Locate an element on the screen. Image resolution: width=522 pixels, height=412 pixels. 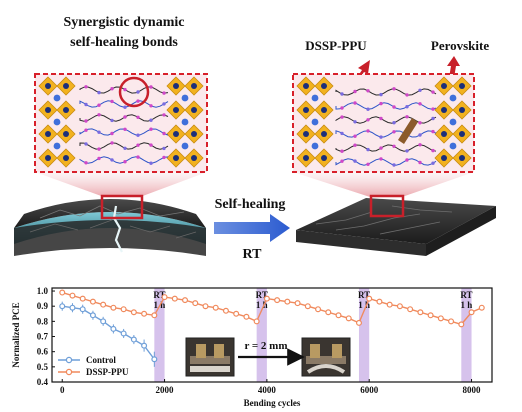
inset-photo-bent-sample is located at coordinates (326, 369).